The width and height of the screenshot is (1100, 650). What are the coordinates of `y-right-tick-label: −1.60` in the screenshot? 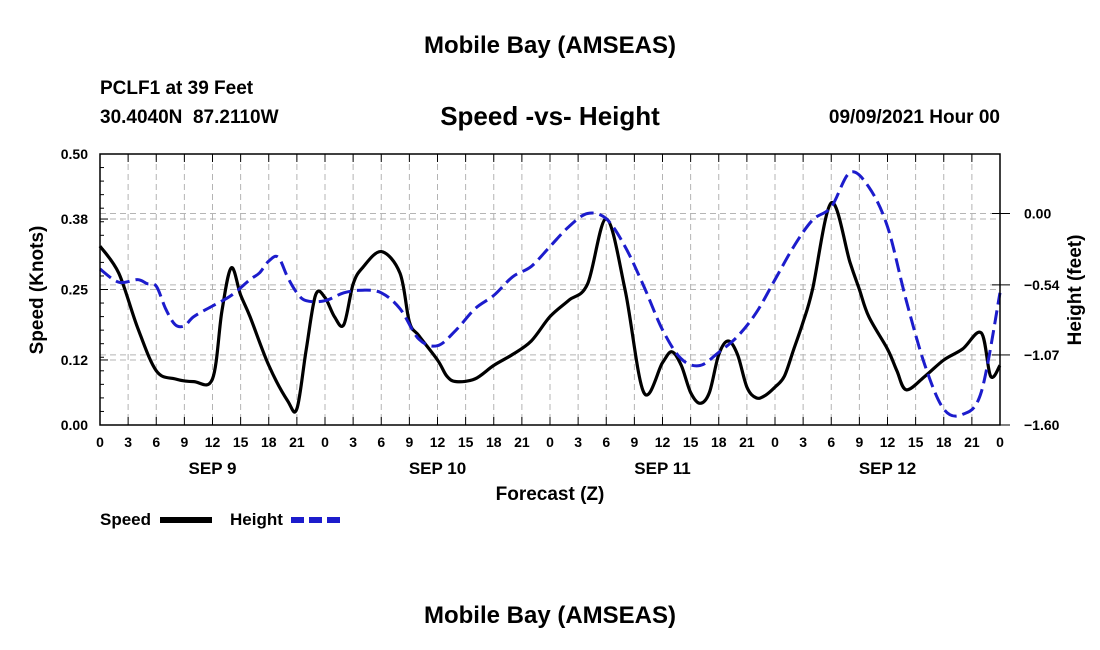 It's located at (1042, 425).